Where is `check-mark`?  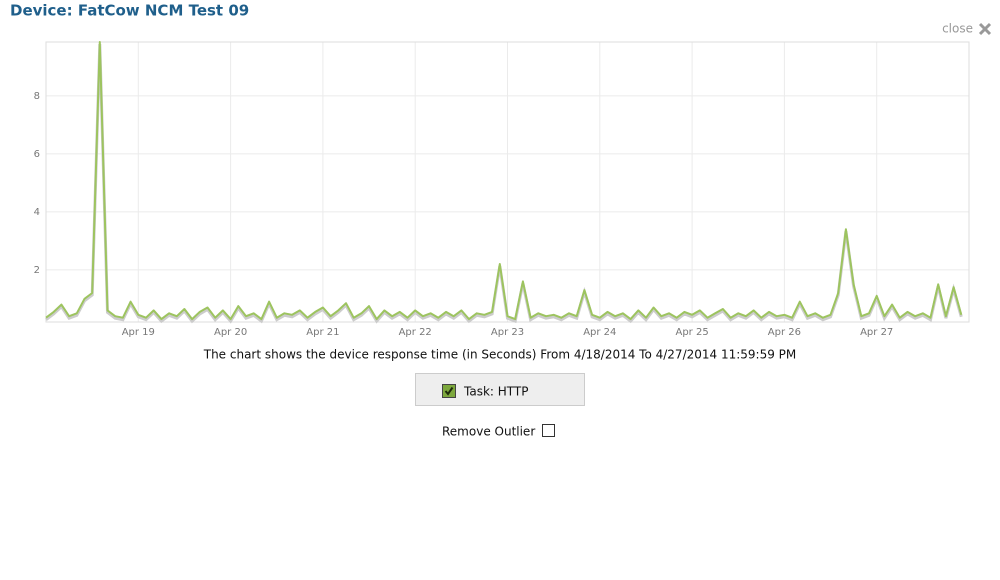
check-mark is located at coordinates (449, 391).